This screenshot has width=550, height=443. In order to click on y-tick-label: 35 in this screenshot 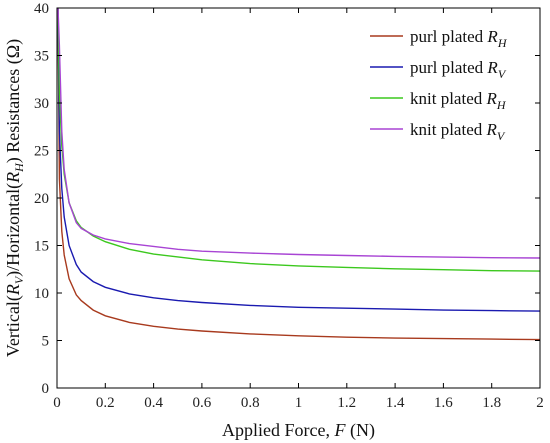, I will do `click(41, 57)`.